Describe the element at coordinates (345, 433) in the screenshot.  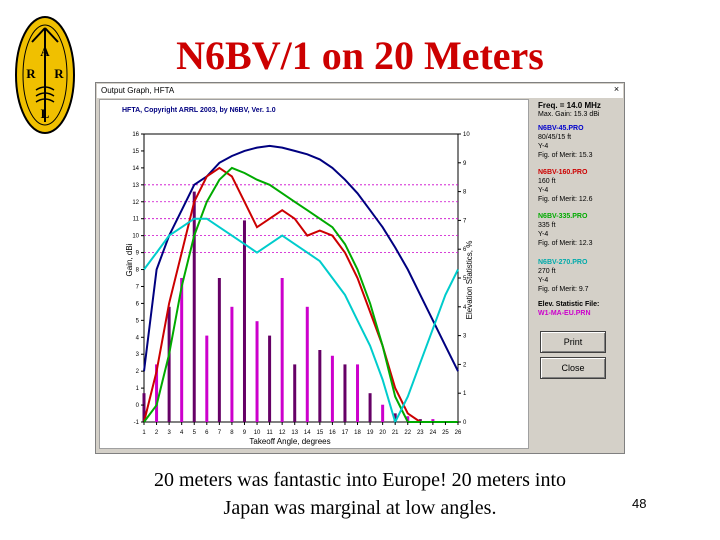
I see `x-tick-label: 17` at that location.